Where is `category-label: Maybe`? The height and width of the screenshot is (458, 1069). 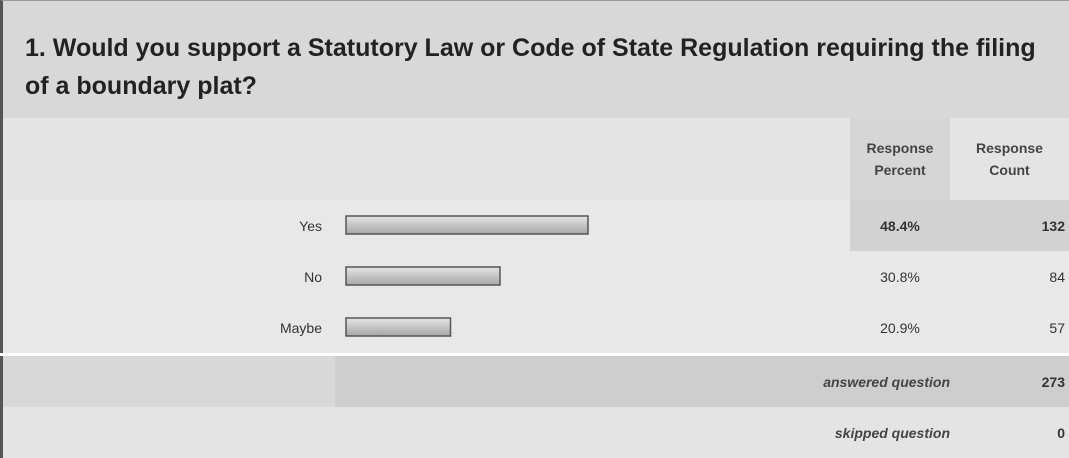
category-label: Maybe is located at coordinates (300, 327).